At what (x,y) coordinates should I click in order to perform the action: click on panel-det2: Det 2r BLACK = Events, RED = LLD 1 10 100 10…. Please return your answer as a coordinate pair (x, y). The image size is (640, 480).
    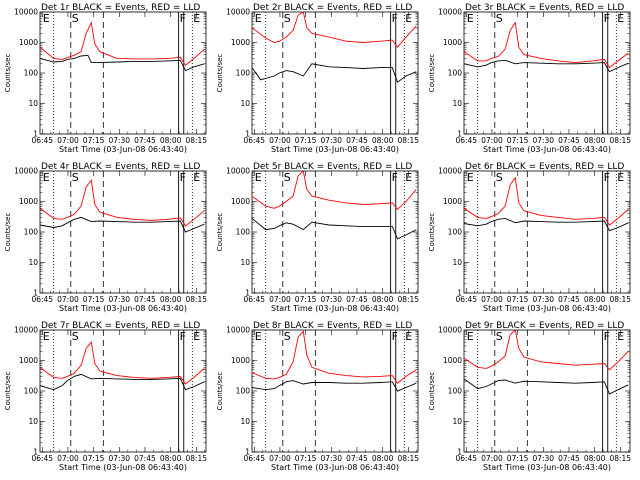
    Looking at the image, I should click on (317, 78).